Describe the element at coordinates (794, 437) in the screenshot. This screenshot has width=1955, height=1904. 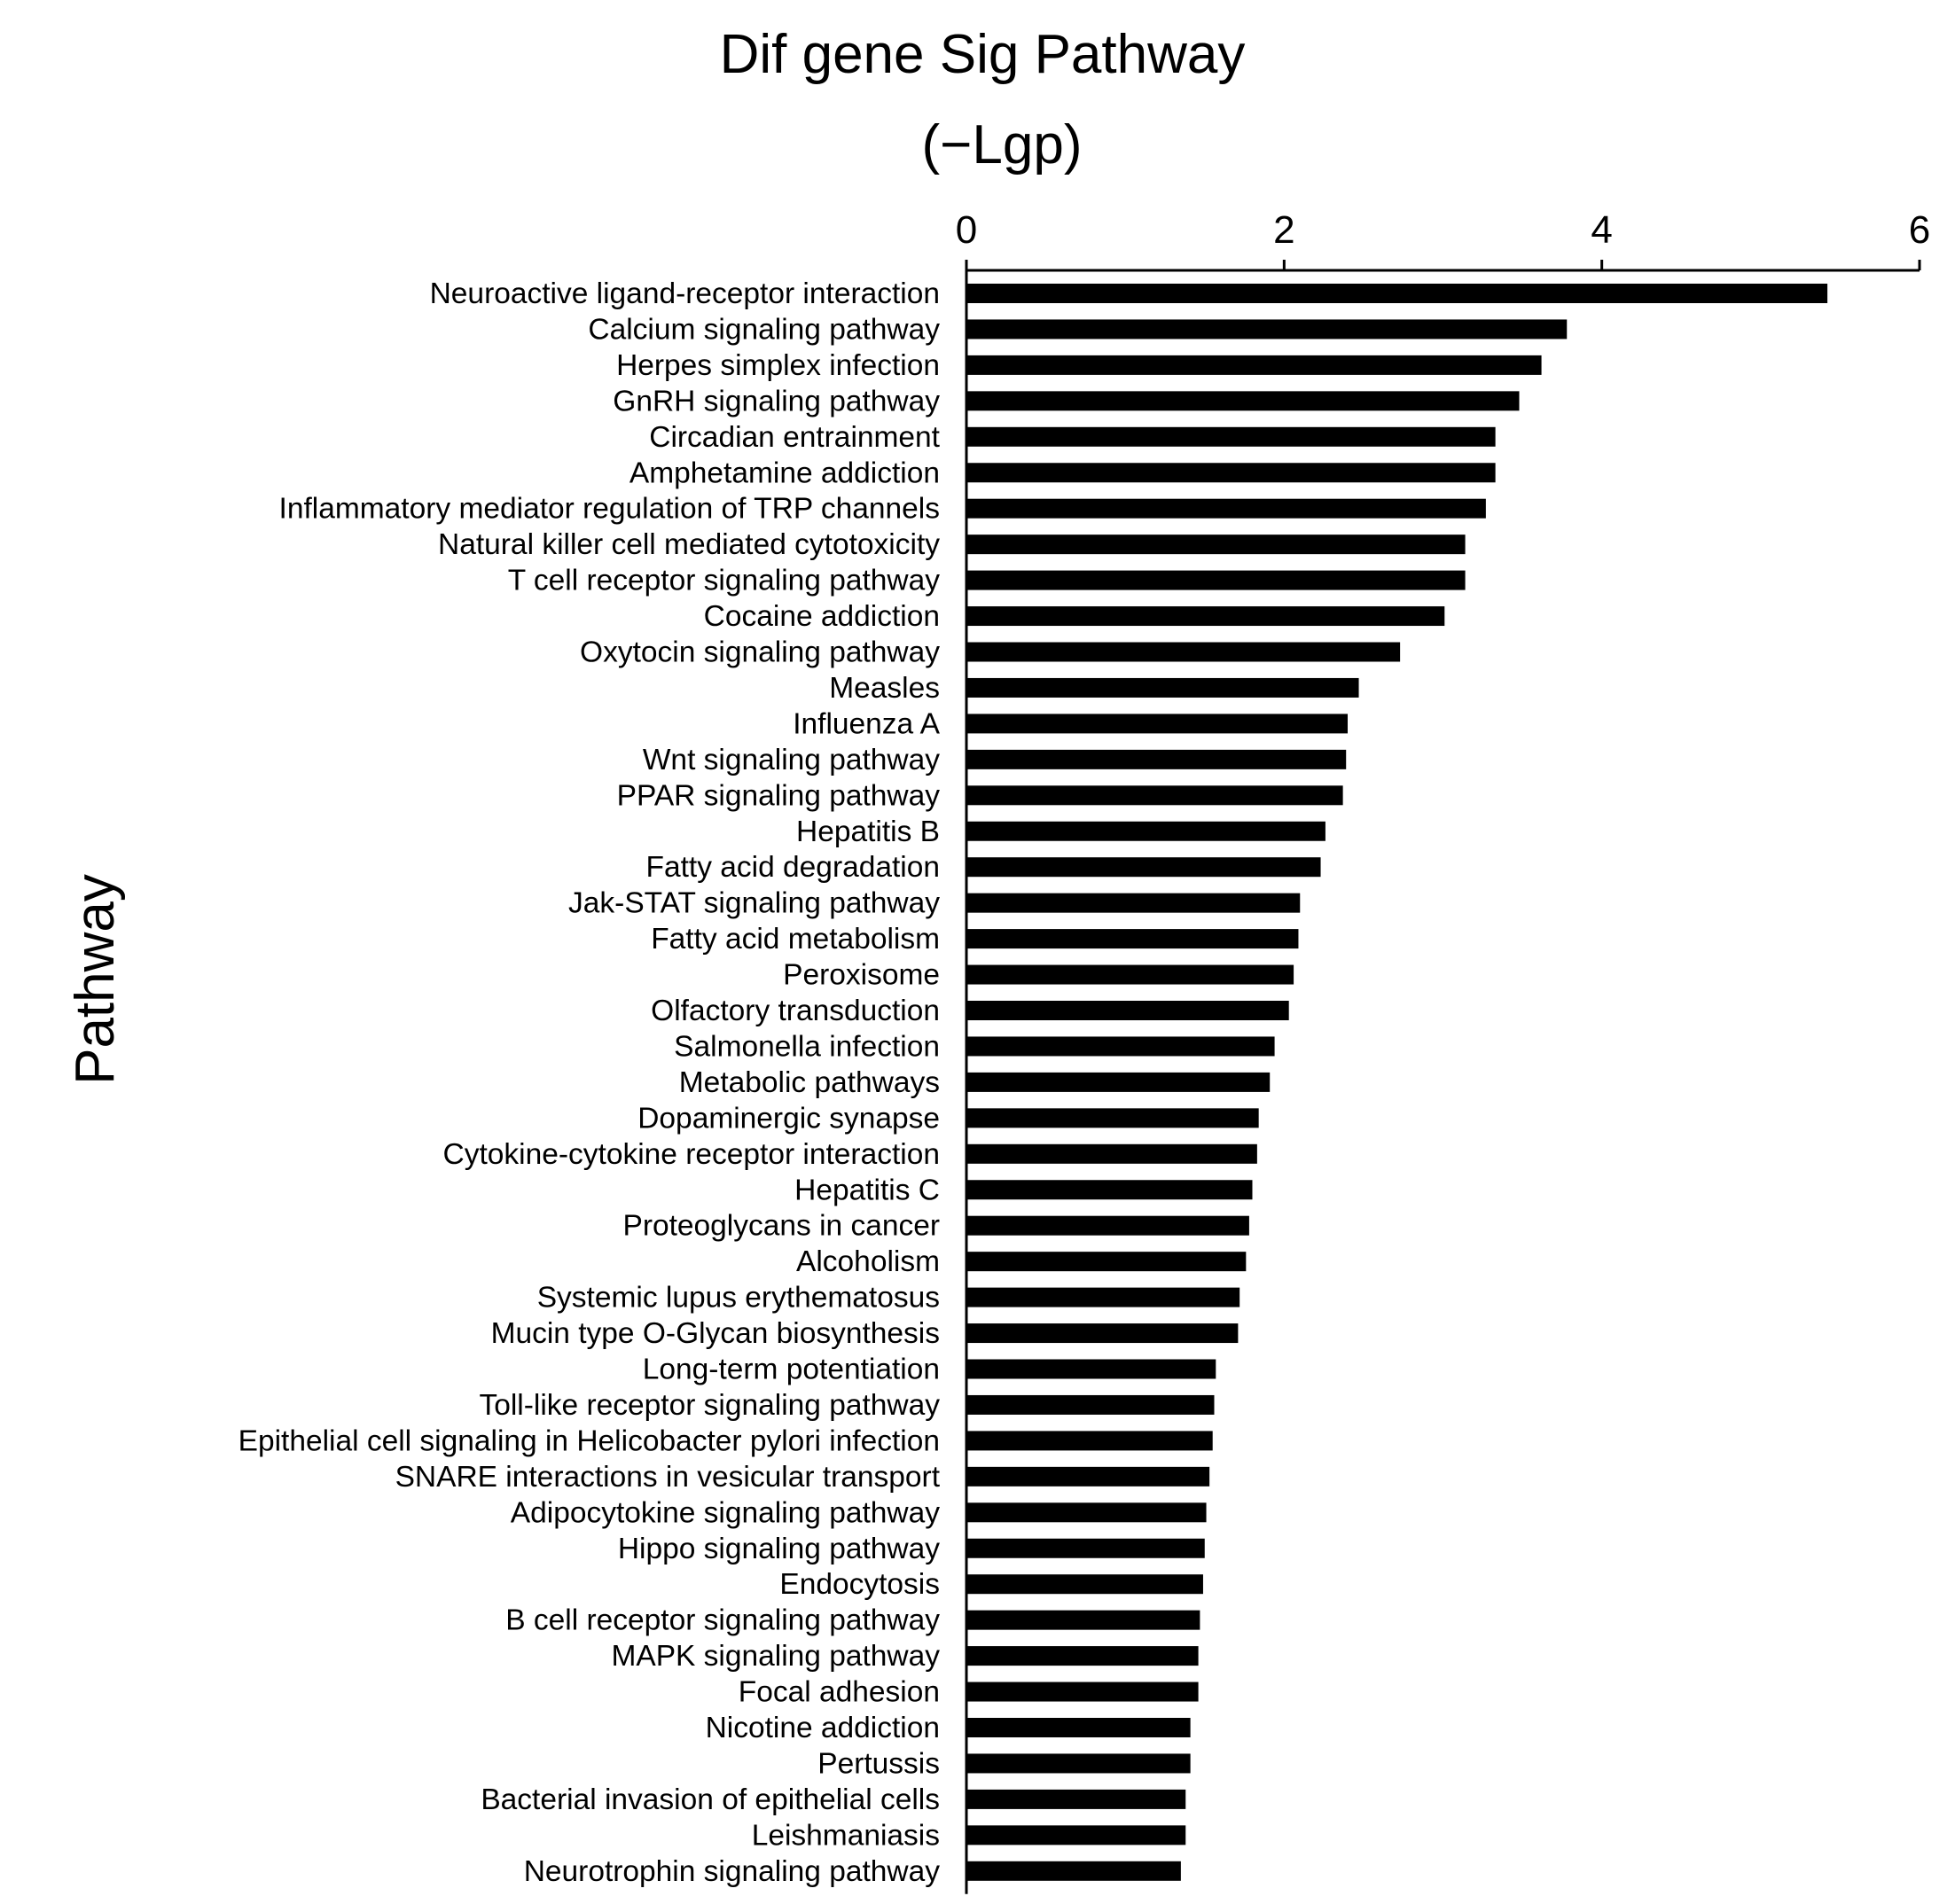
I see `category-label: Circadian entrainment` at that location.